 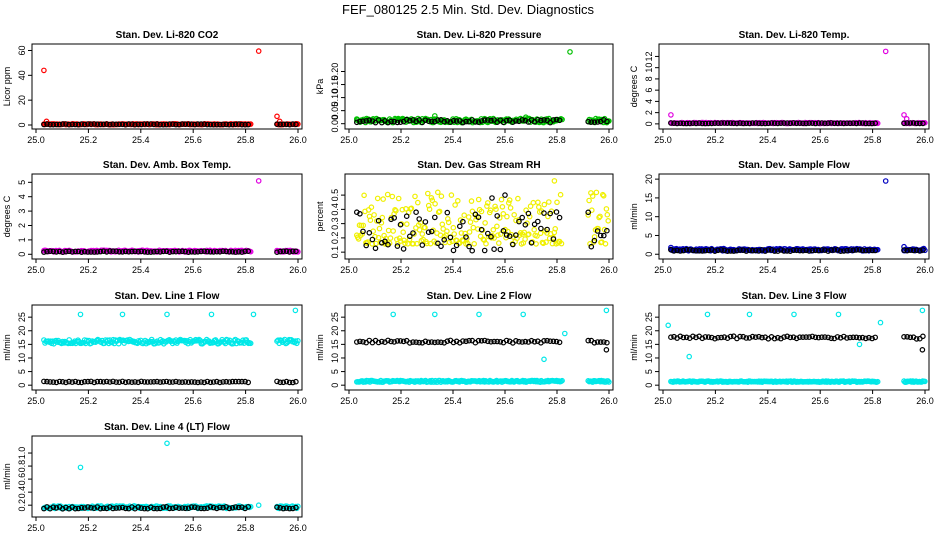 I want to click on x-tick-label: 25.8, so click(x=557, y=270).